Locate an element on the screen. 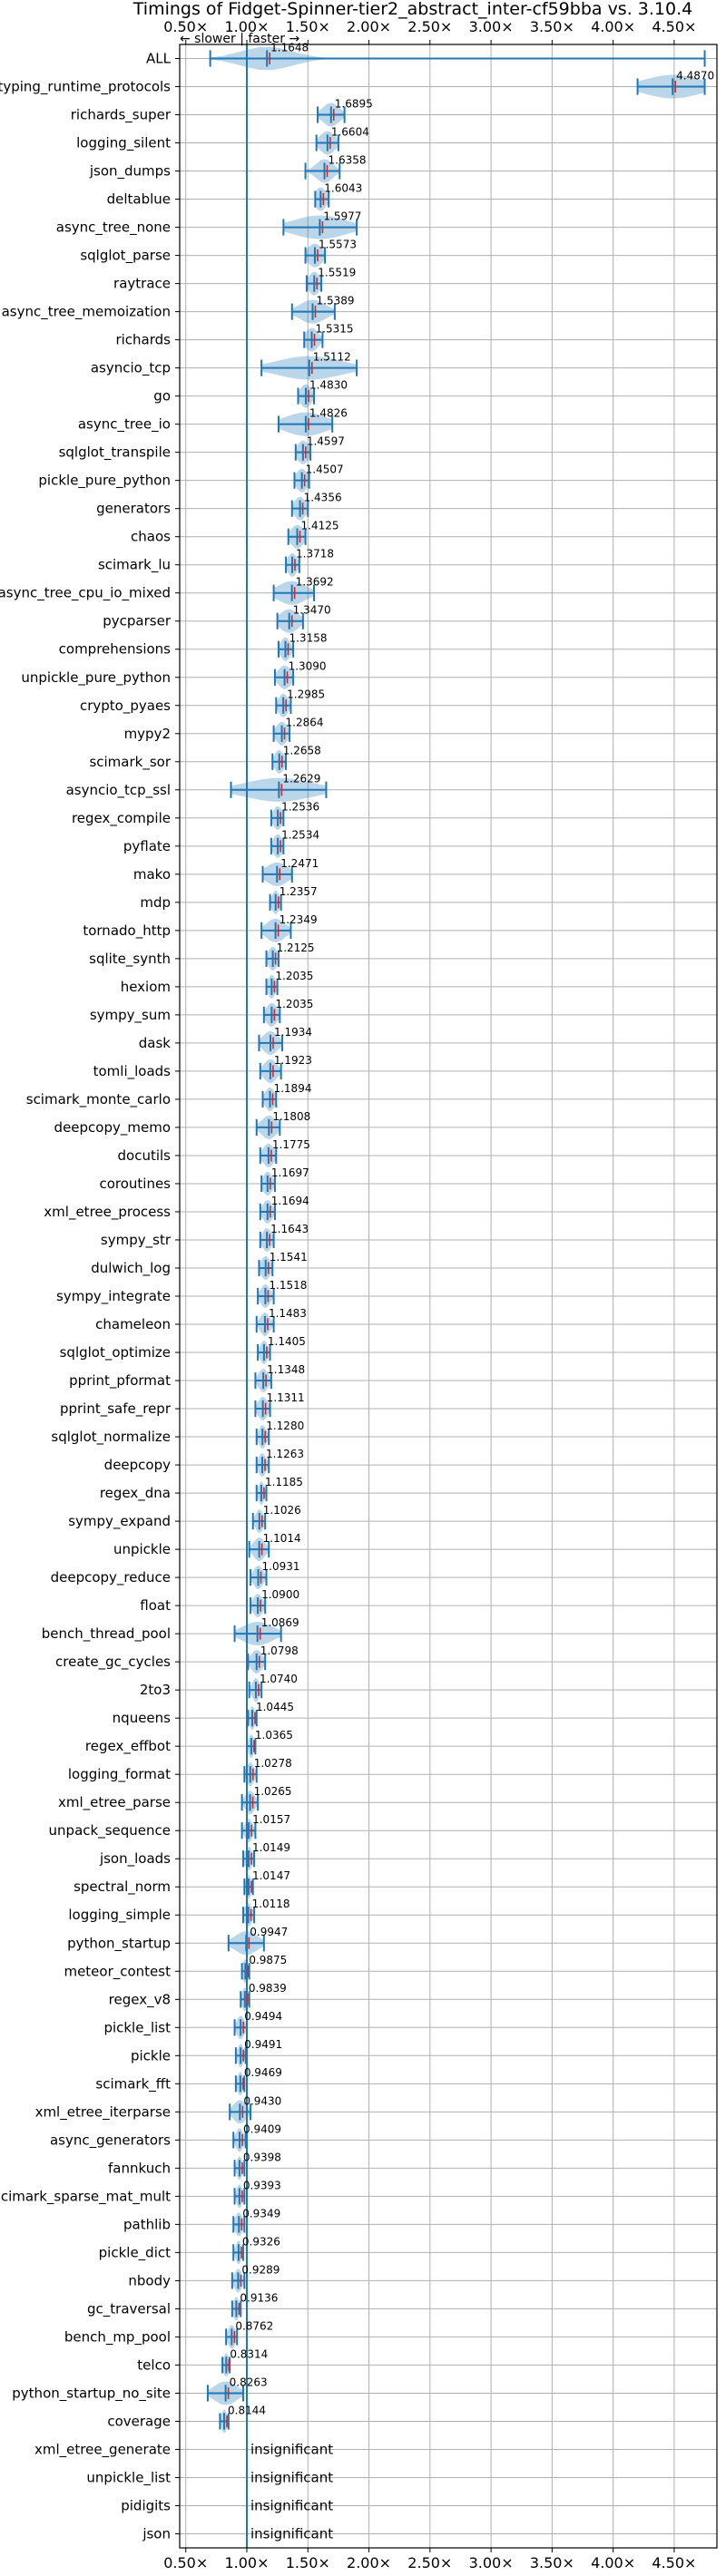 The height and width of the screenshot is (2576, 726). x-tick-label-top: 4.50× is located at coordinates (674, 26).